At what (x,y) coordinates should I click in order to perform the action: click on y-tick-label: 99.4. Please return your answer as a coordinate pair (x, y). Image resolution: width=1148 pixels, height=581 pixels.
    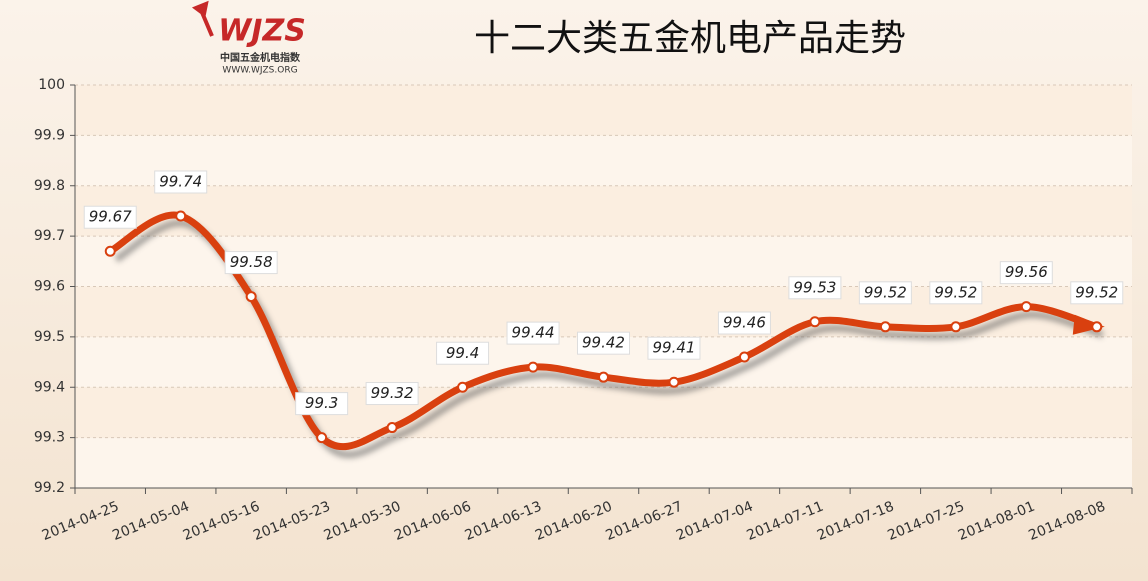
    Looking at the image, I should click on (49, 387).